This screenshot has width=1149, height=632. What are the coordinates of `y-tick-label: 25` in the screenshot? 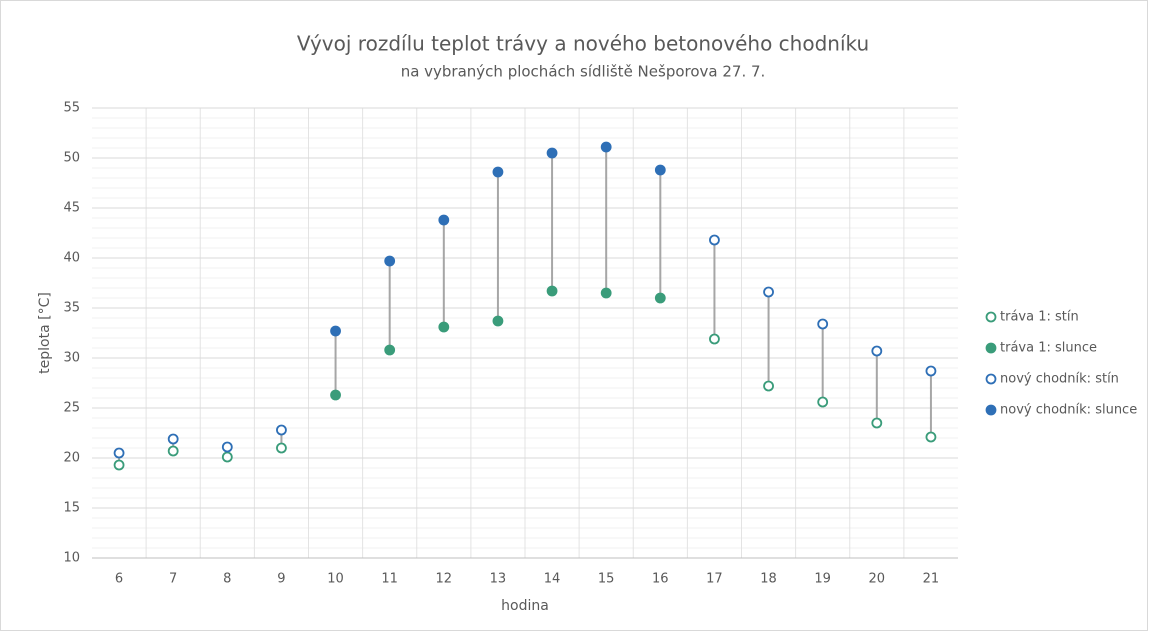 It's located at (71, 408).